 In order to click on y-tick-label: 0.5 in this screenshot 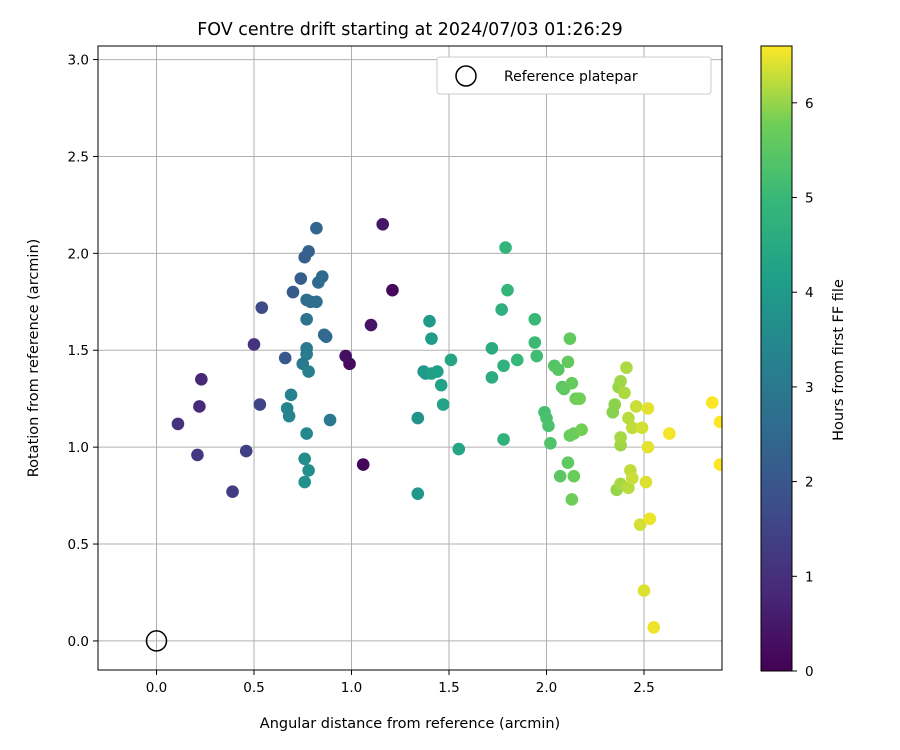, I will do `click(78, 545)`.